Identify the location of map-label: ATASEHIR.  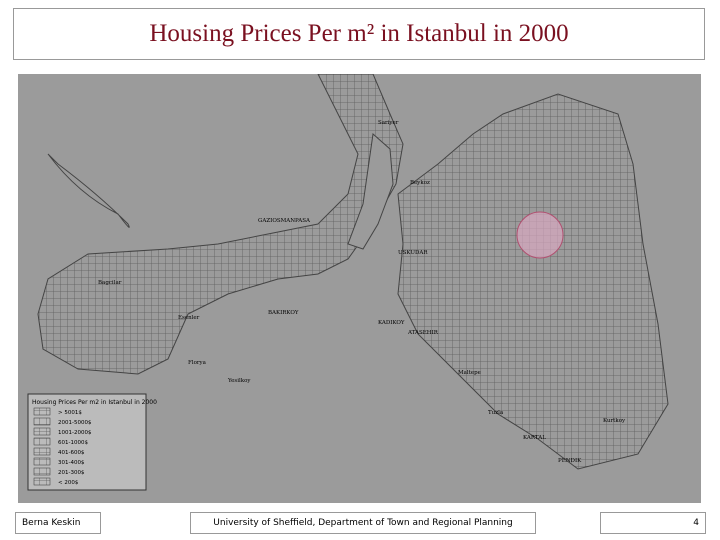
(423, 333).